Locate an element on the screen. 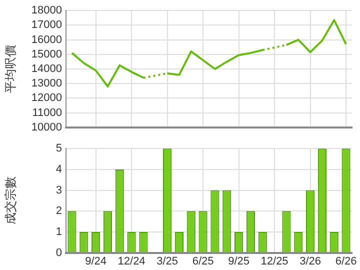 This screenshot has height=270, width=360. y-tick-label: 10000 is located at coordinates (46, 127).